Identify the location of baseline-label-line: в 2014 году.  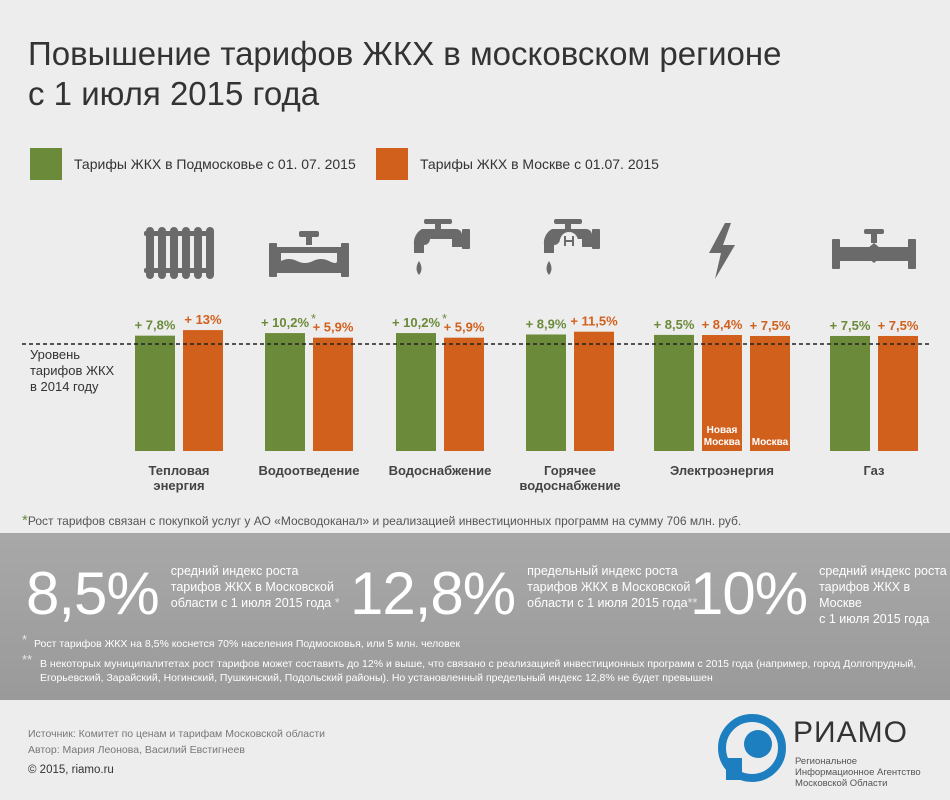
(64, 386).